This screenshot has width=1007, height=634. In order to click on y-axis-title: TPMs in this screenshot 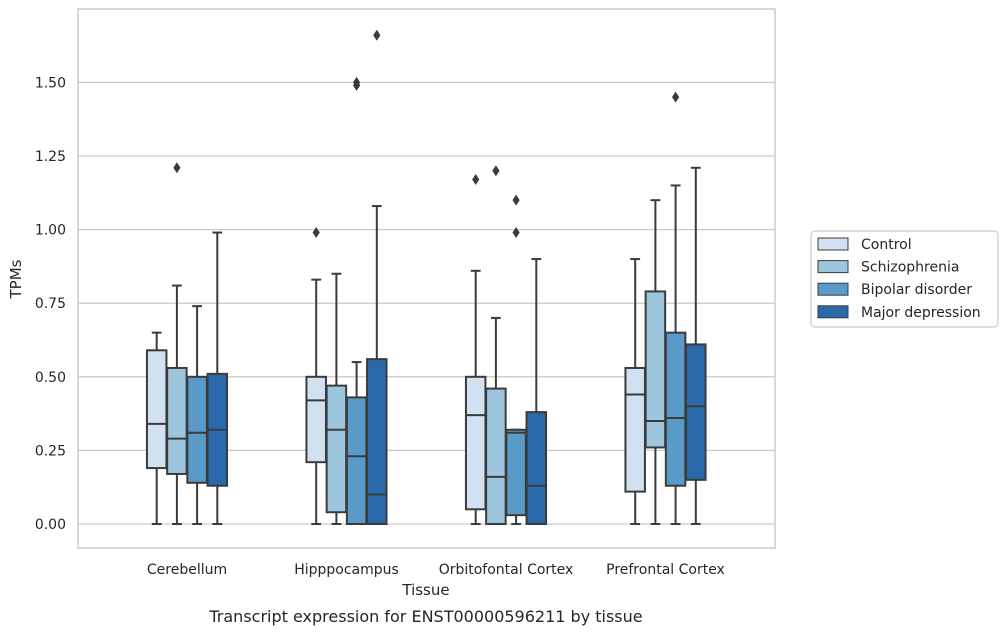, I will do `click(16, 279)`.